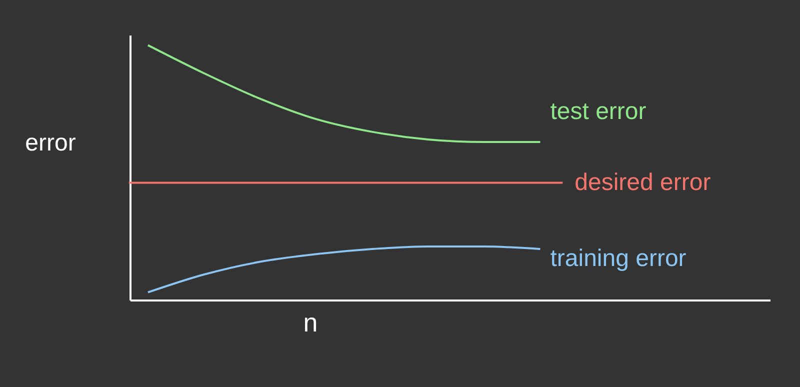 This screenshot has height=387, width=800. I want to click on ref-line-label: desired error, so click(642, 182).